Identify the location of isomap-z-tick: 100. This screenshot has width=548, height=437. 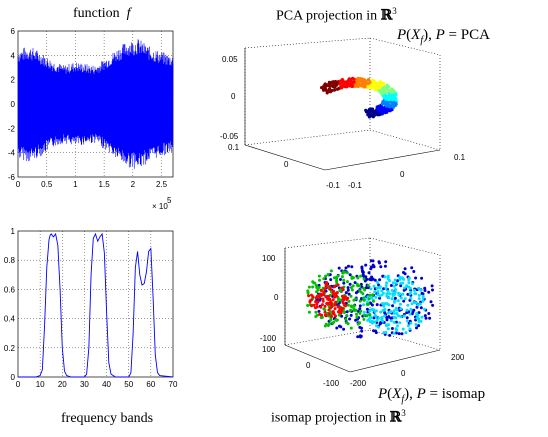
(269, 258).